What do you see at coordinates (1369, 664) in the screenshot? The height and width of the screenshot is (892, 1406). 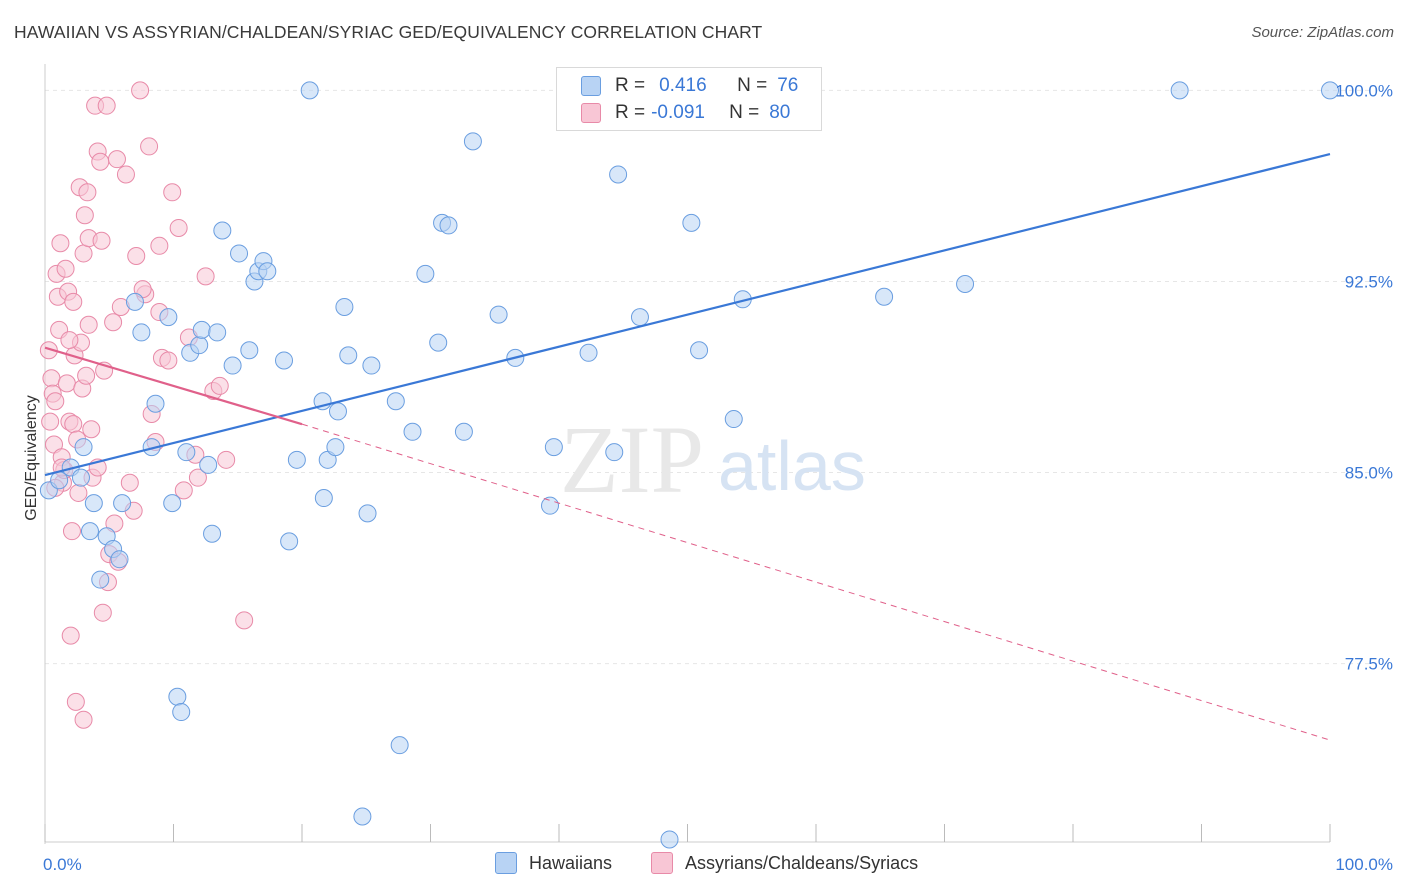 I see `y-tick-label: 77.5%` at bounding box center [1369, 664].